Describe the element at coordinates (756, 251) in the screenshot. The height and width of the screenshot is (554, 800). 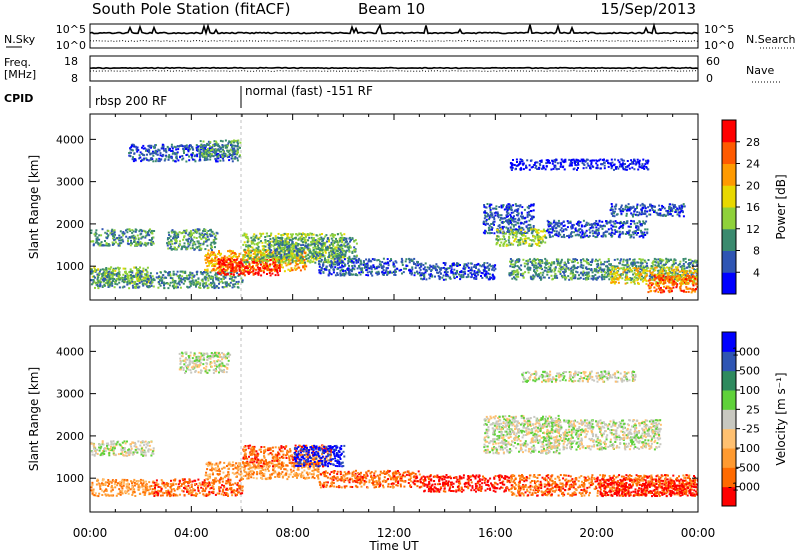
I see `power-colorbar-tick: 8` at that location.